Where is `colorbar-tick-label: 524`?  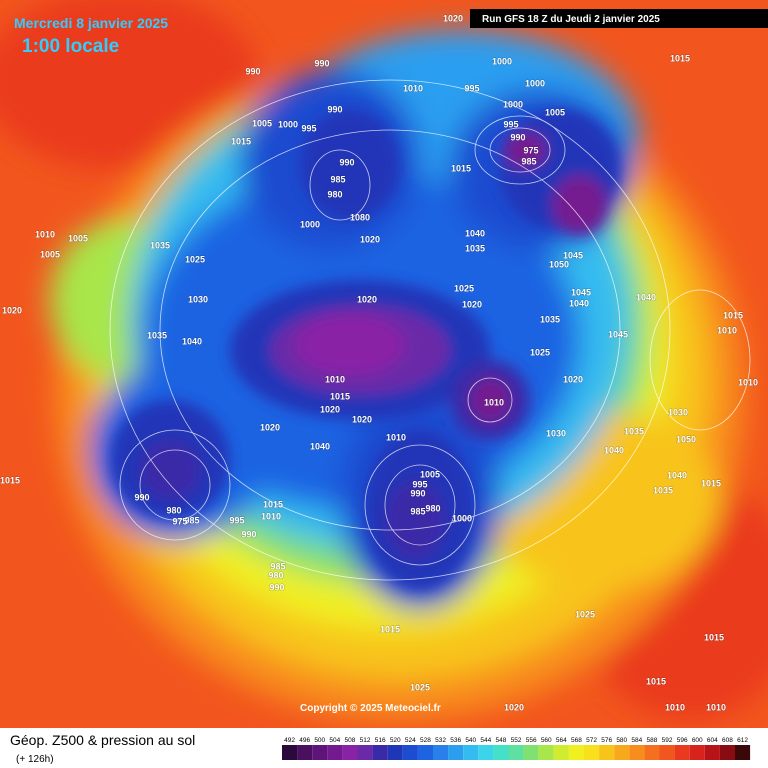
colorbar-tick-label: 524 is located at coordinates (410, 740).